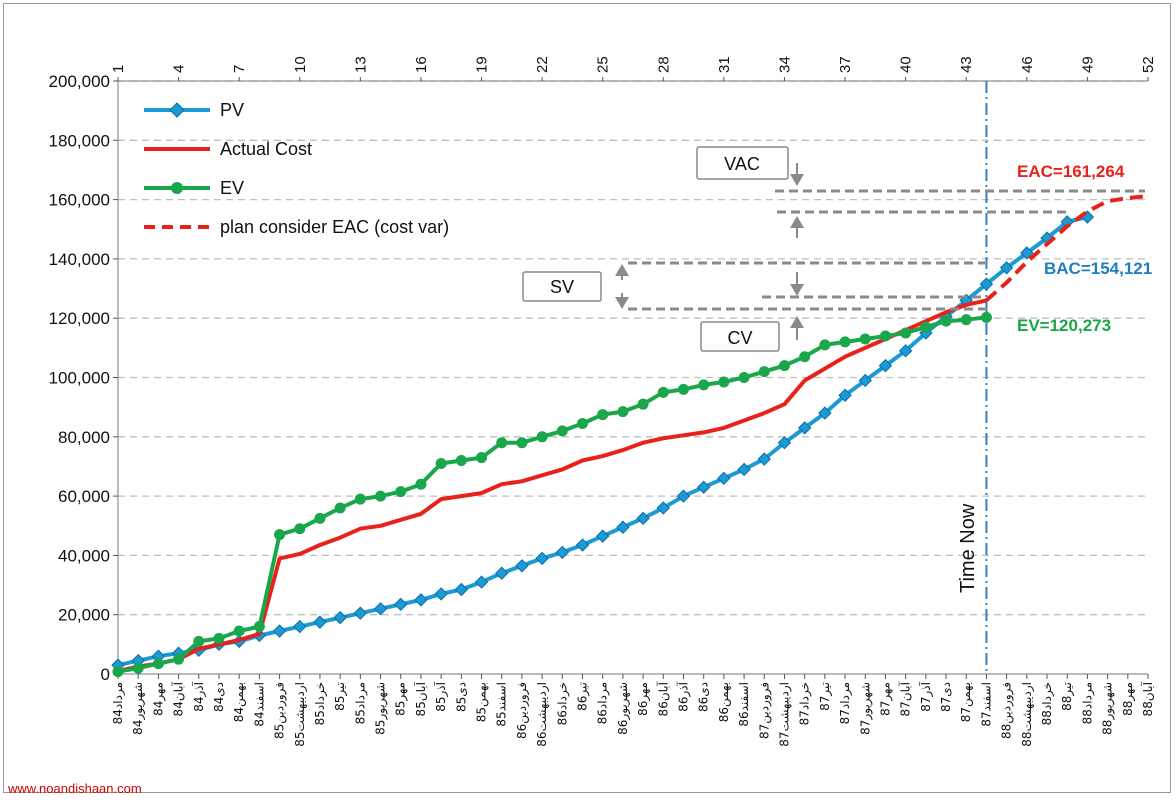 Image resolution: width=1176 pixels, height=800 pixels. I want to click on watermark-text: www.noandishaan.com, so click(75, 788).